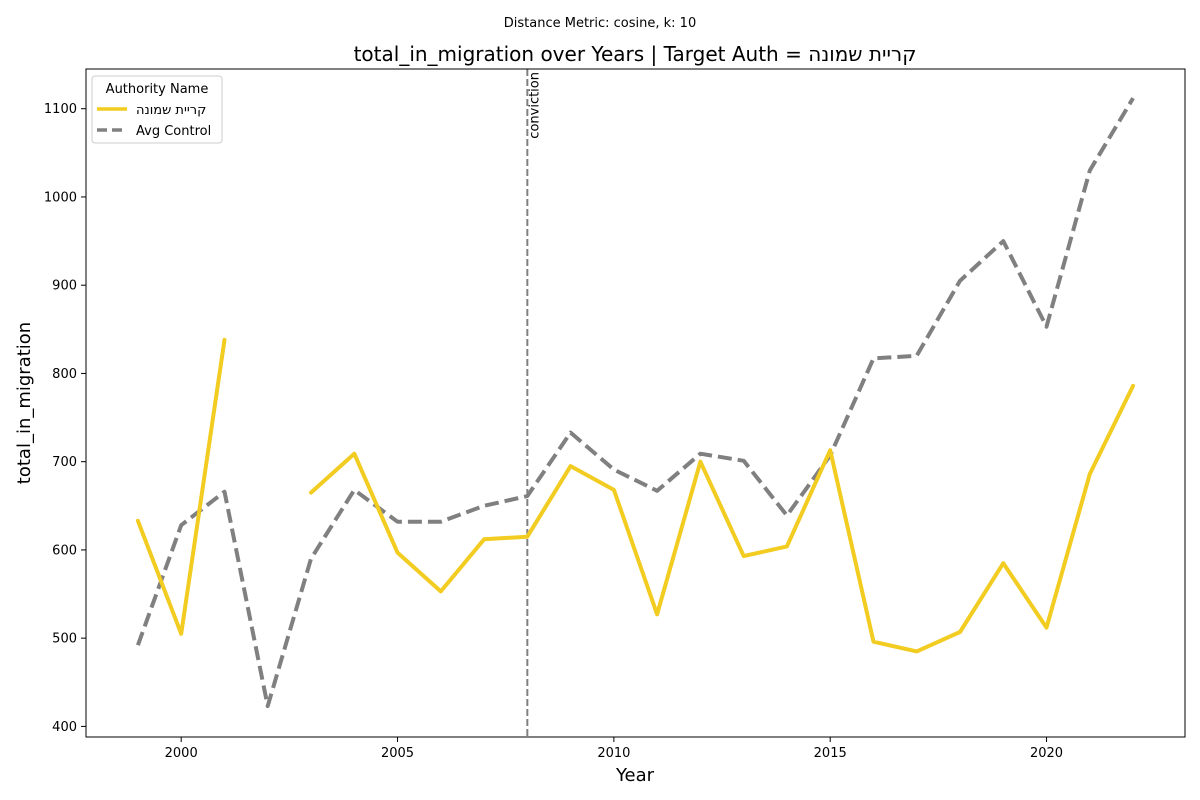  I want to click on legend-label-target: קריית שמונה, so click(171, 110).